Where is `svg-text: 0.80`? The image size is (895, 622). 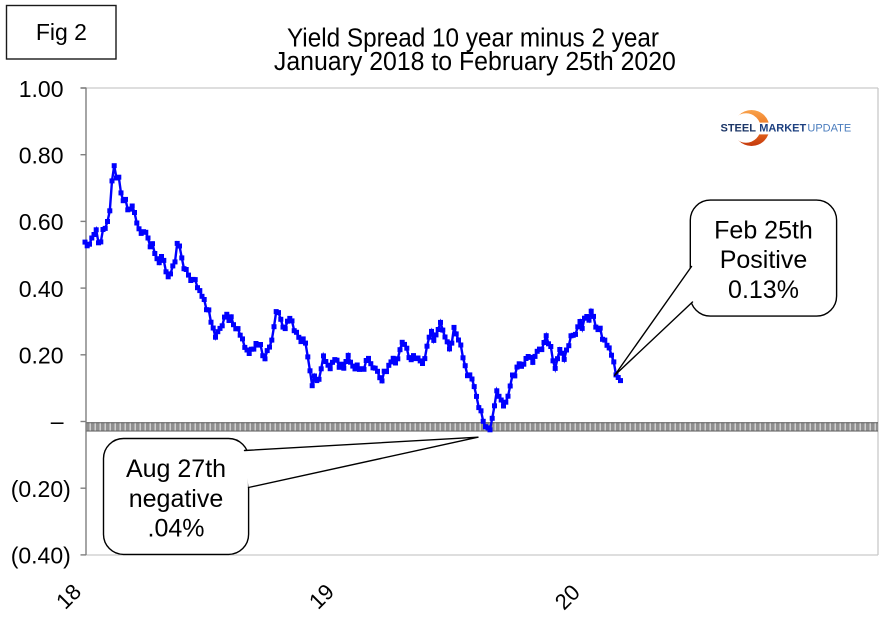 svg-text: 0.80 is located at coordinates (41, 156).